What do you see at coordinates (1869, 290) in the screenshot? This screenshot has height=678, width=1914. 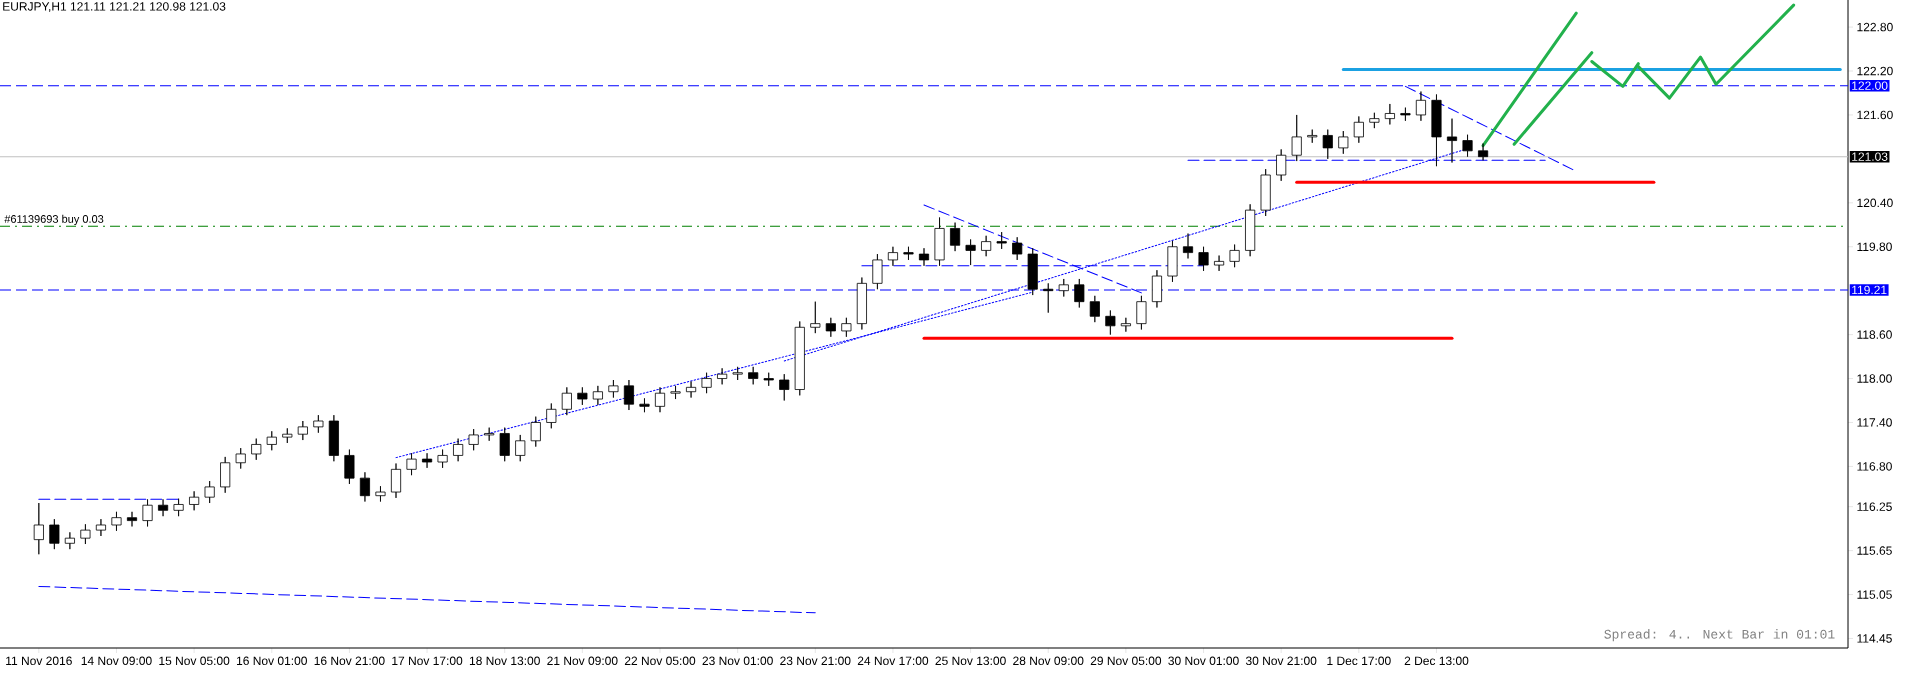 I see `ref-line-label: 119.21` at bounding box center [1869, 290].